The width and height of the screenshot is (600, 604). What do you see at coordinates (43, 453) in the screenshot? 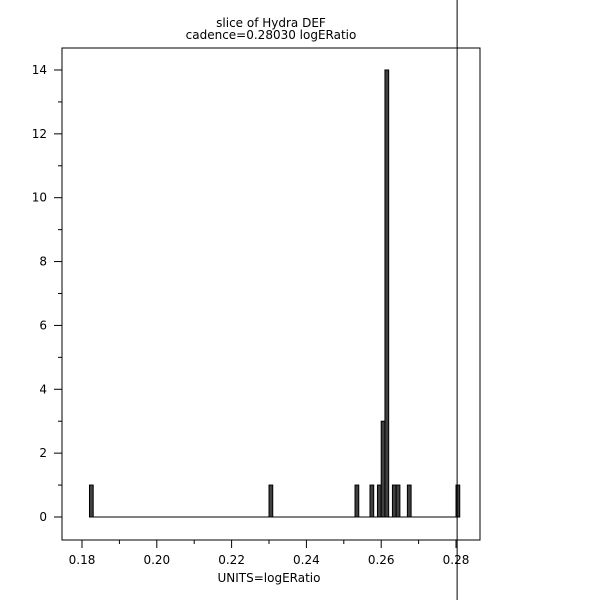
I see `y-tick-label: 2` at bounding box center [43, 453].